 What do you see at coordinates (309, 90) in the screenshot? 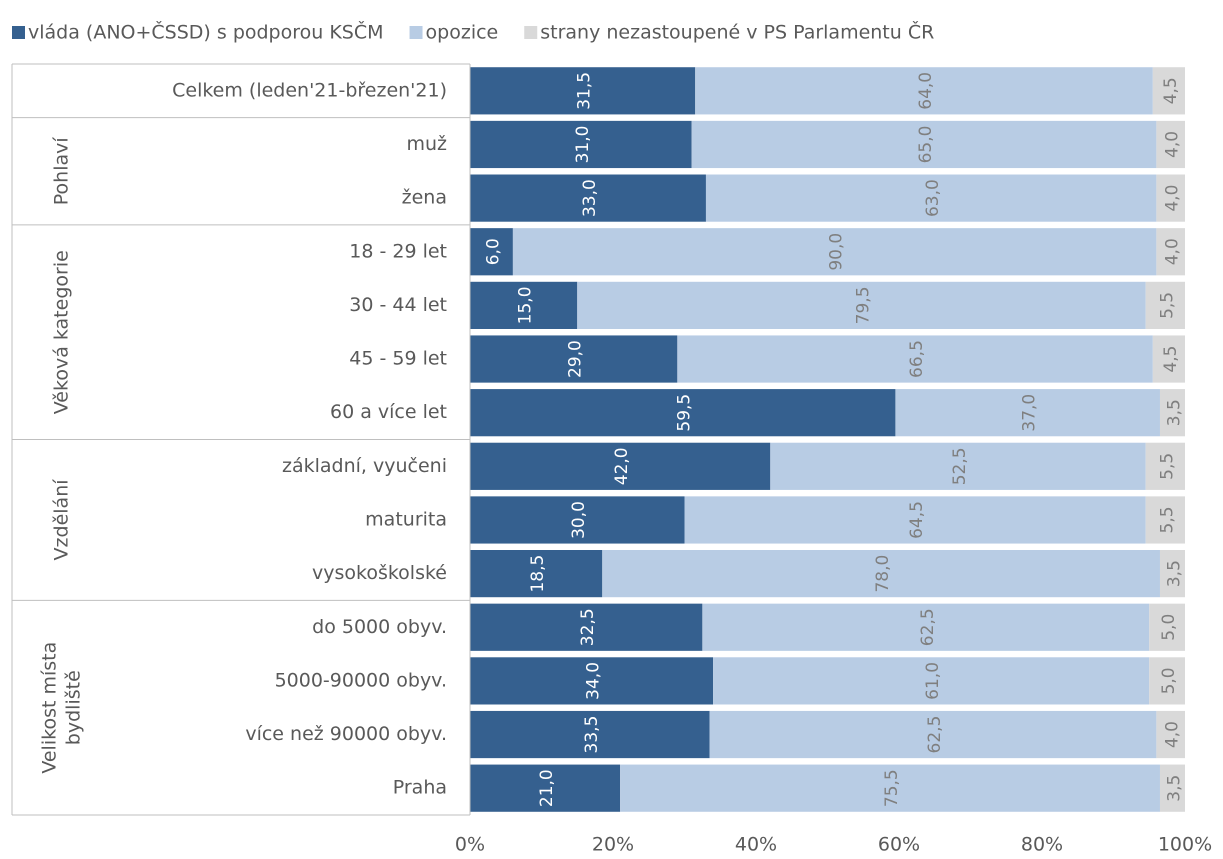
I see `category-label: Celkem (leden'21-březen'21)` at bounding box center [309, 90].